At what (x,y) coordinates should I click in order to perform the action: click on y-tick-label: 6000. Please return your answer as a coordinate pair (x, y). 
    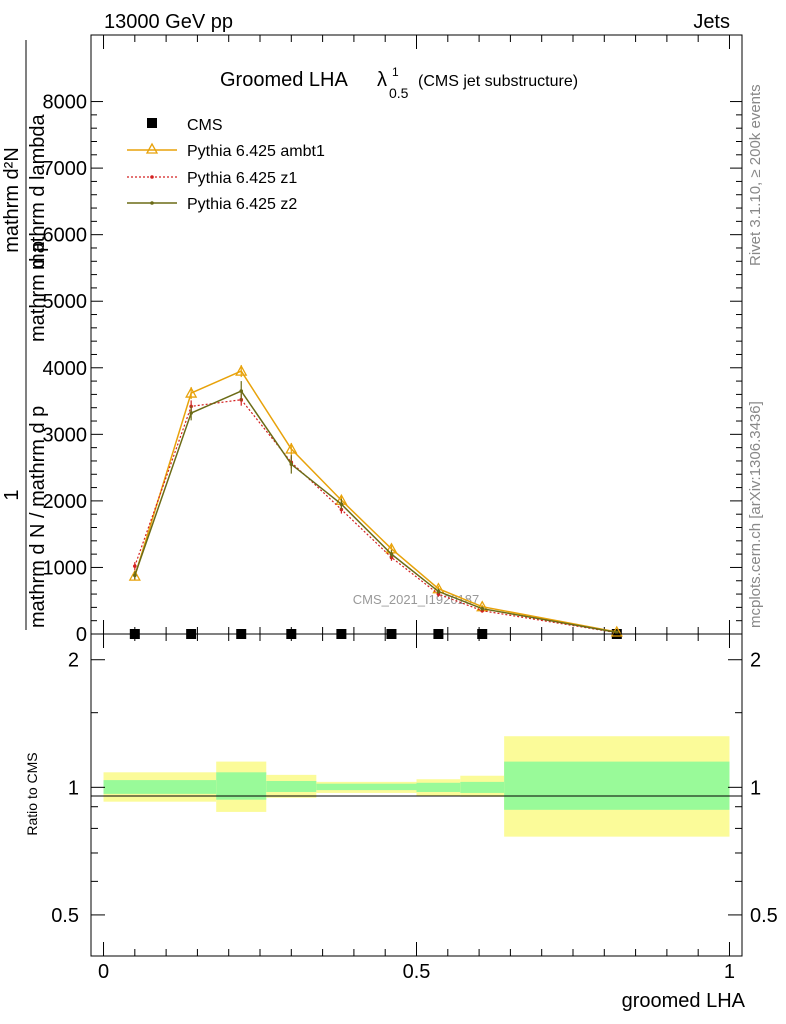
    Looking at the image, I should click on (65, 236).